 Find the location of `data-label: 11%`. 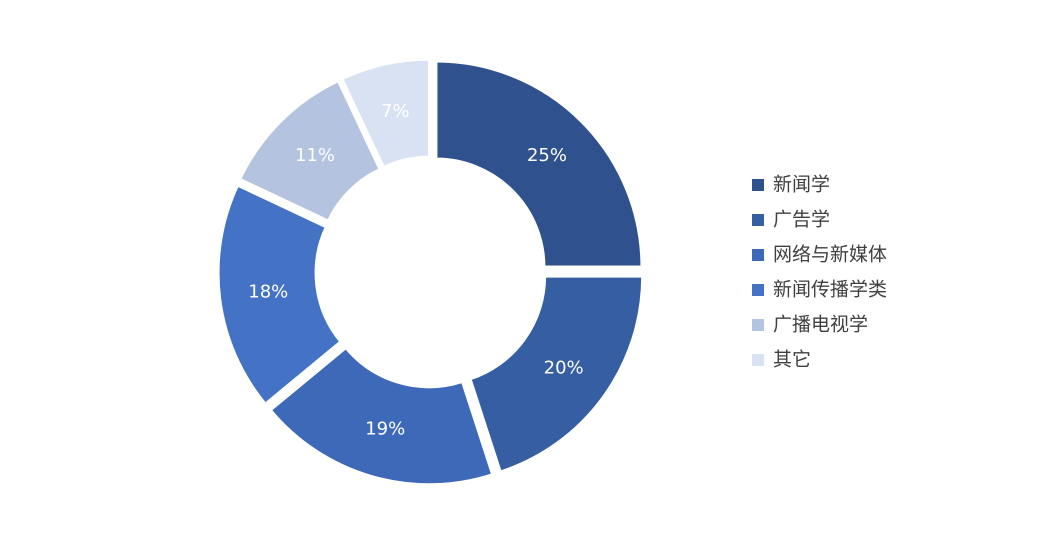

data-label: 11% is located at coordinates (315, 155).